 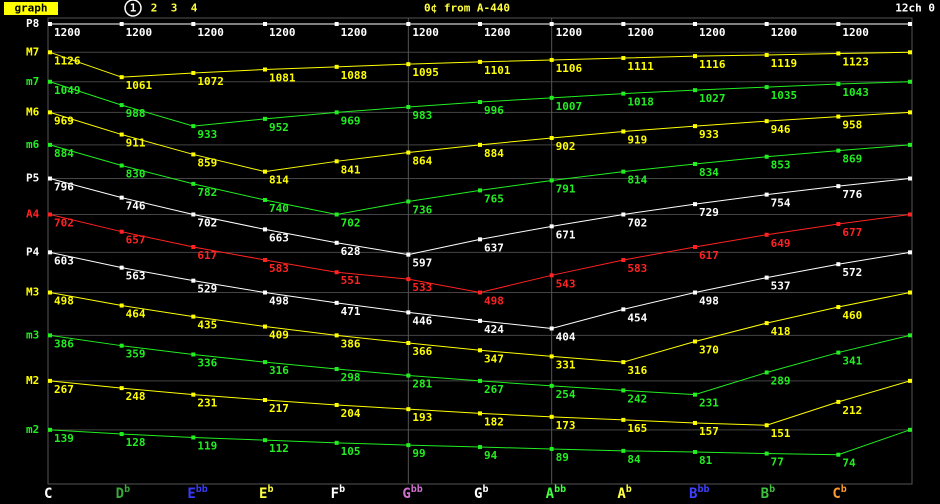 What do you see at coordinates (481, 493) in the screenshot?
I see `x-tick-label: Gb` at bounding box center [481, 493].